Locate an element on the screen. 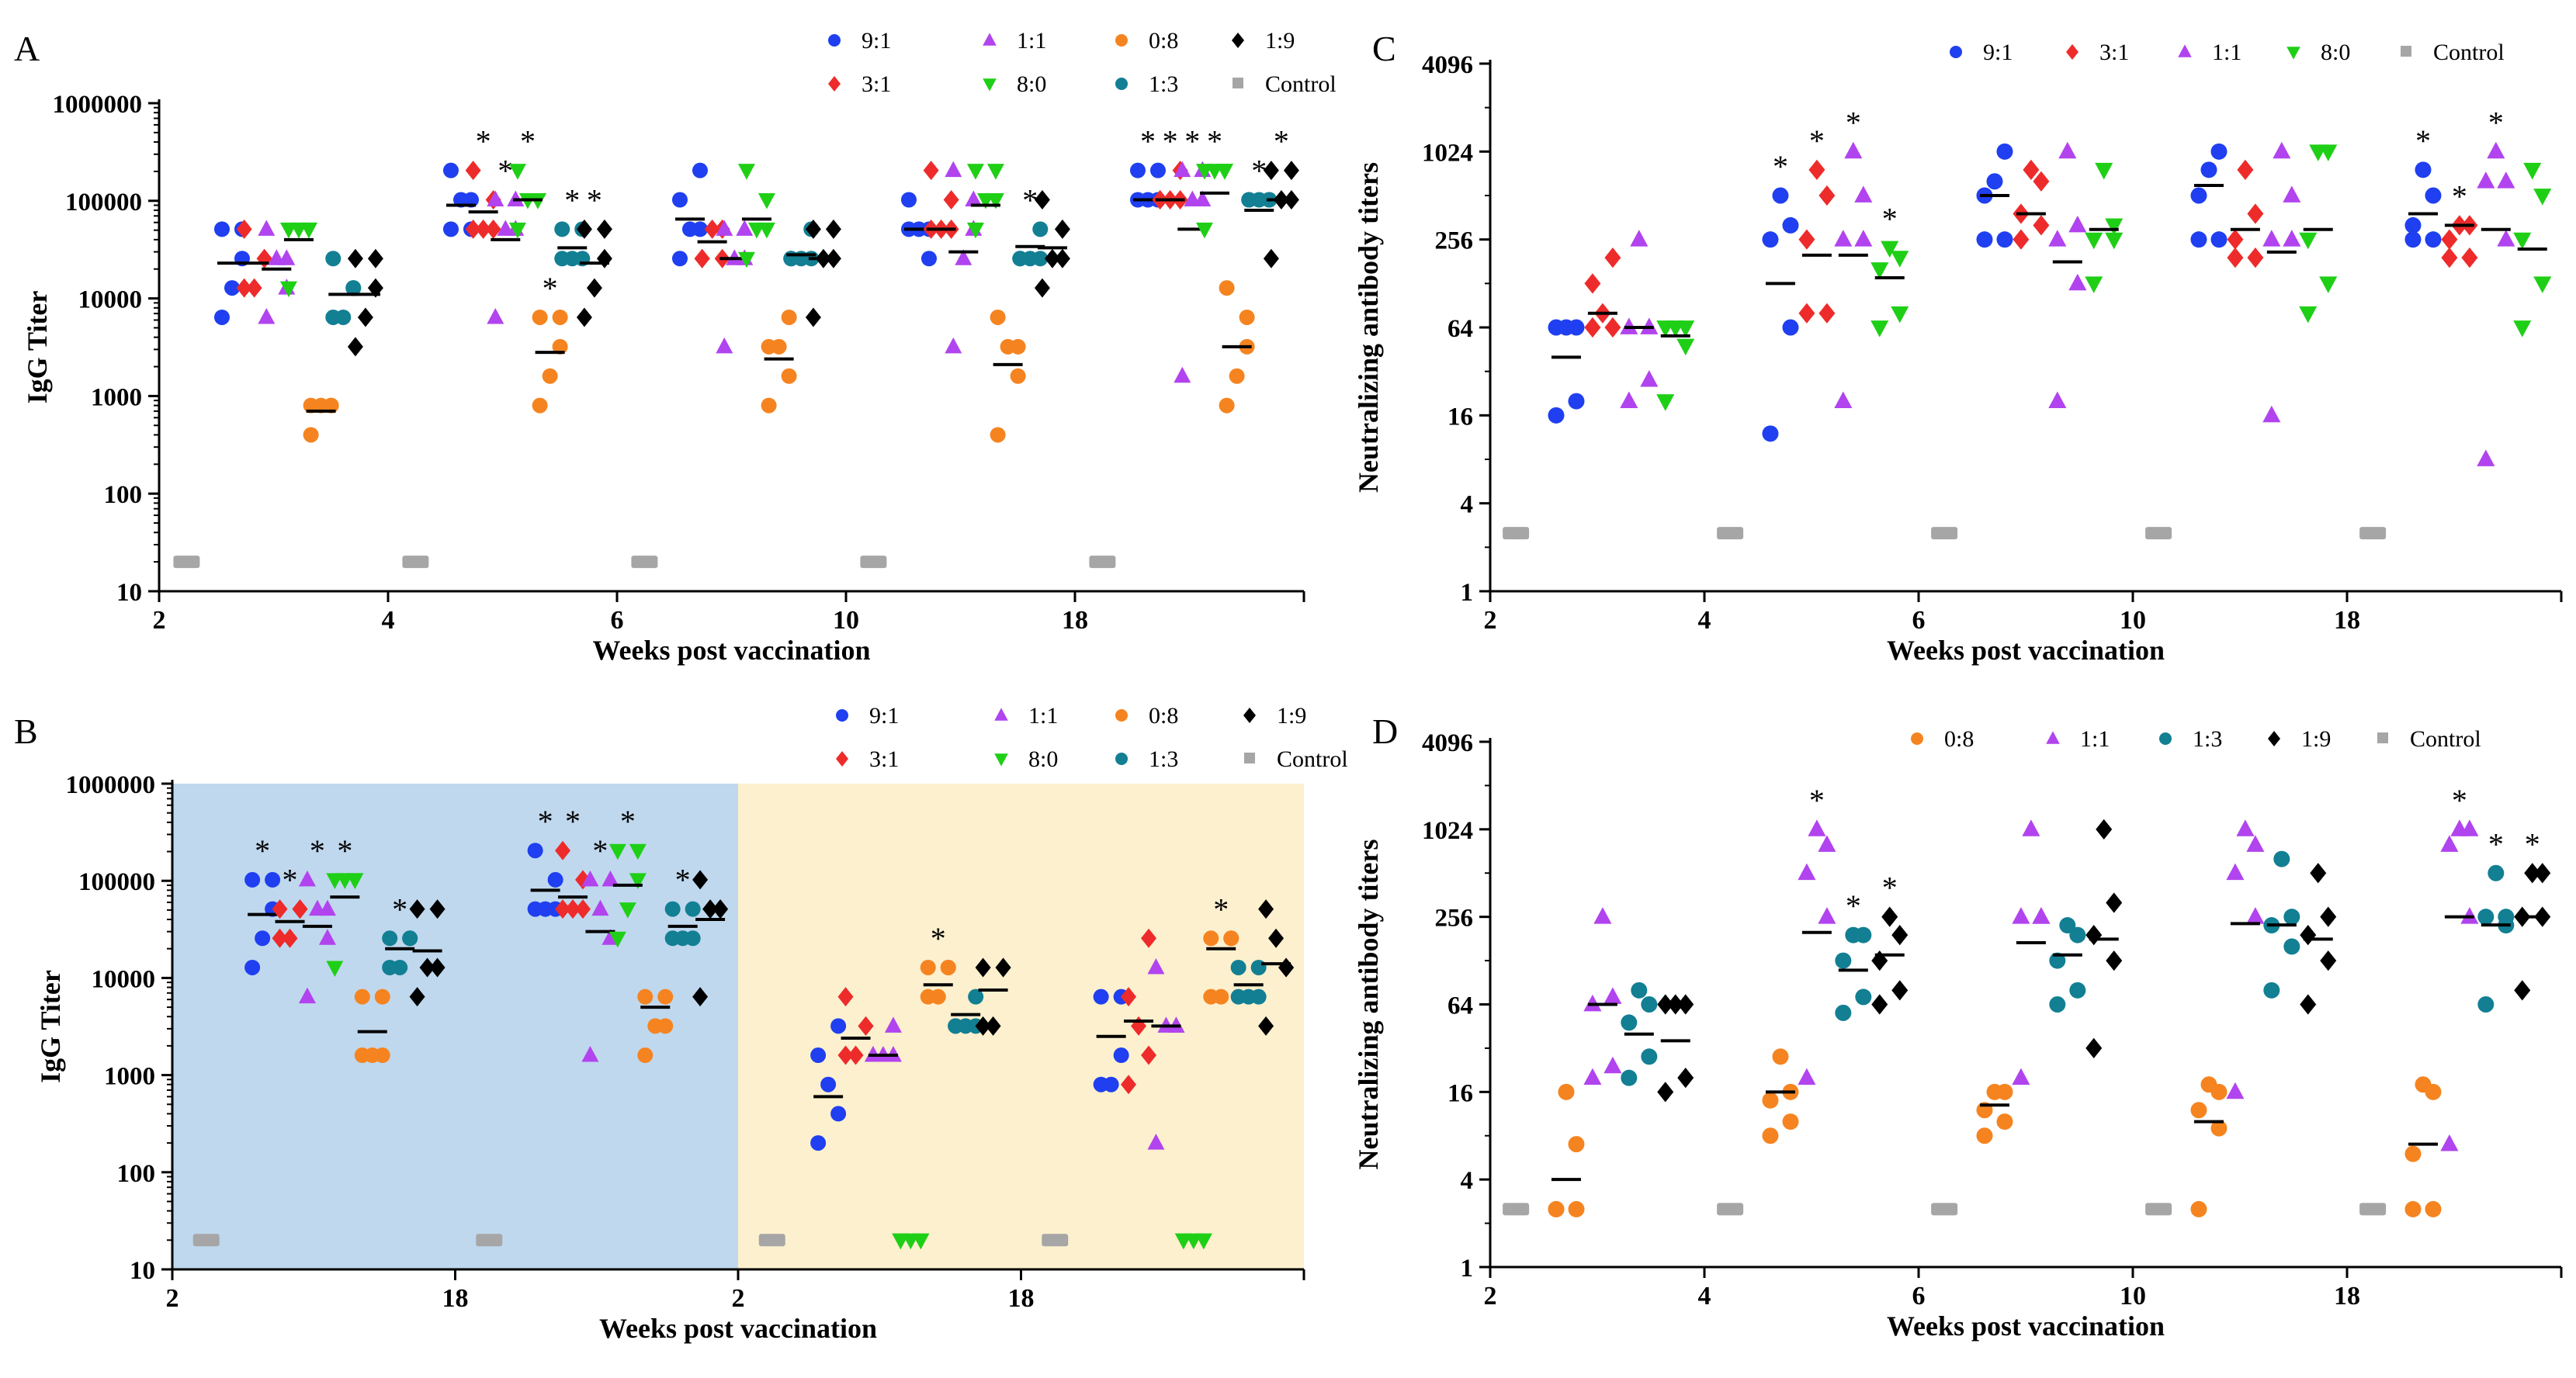  y-tick-label: 4 is located at coordinates (1467, 1181).